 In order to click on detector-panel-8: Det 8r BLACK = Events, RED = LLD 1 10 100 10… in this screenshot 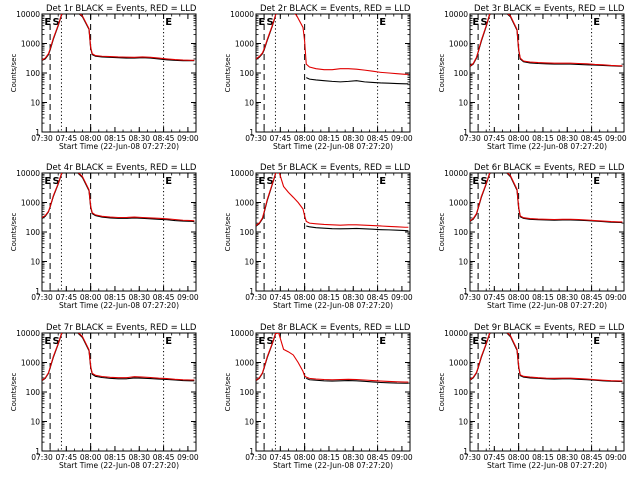, I will do `click(318, 396)`.